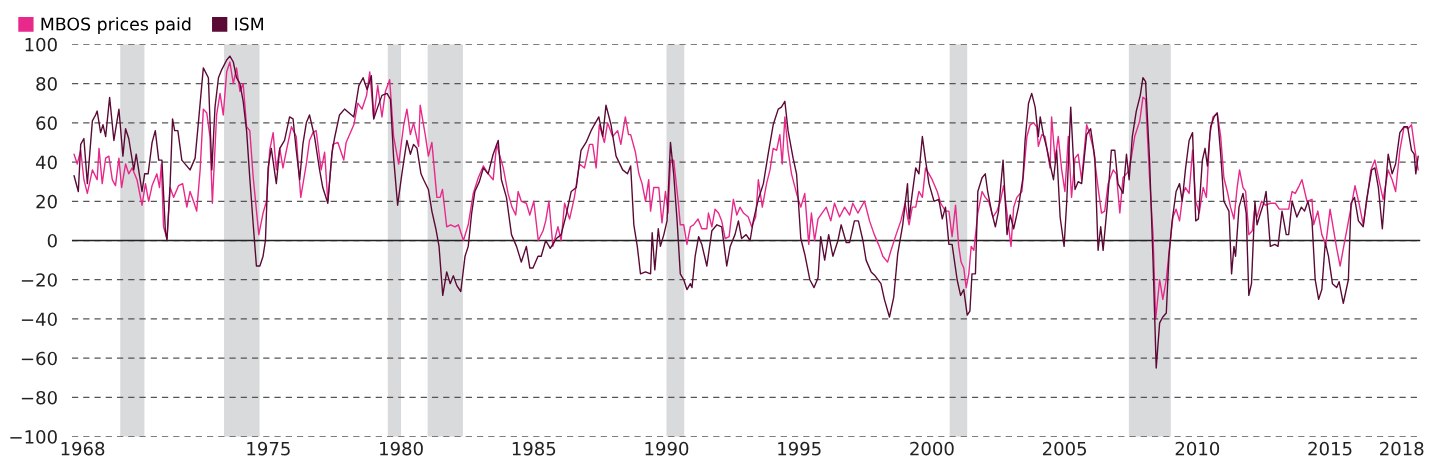  Describe the element at coordinates (46, 162) in the screenshot. I see `y-tick-label: 40` at that location.